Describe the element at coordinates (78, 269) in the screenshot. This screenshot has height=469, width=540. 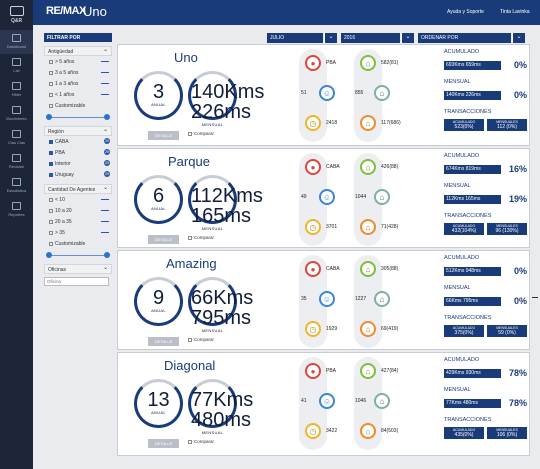
I see `filter-section-oficinas: Oficinas` at that location.